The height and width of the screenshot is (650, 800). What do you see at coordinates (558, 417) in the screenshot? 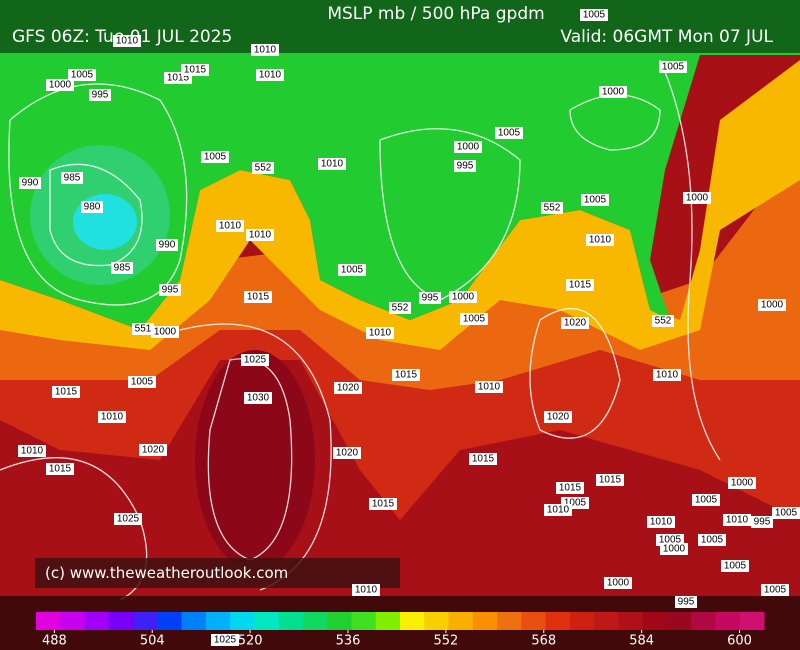
I see `isobar-label: 1020` at bounding box center [558, 417].